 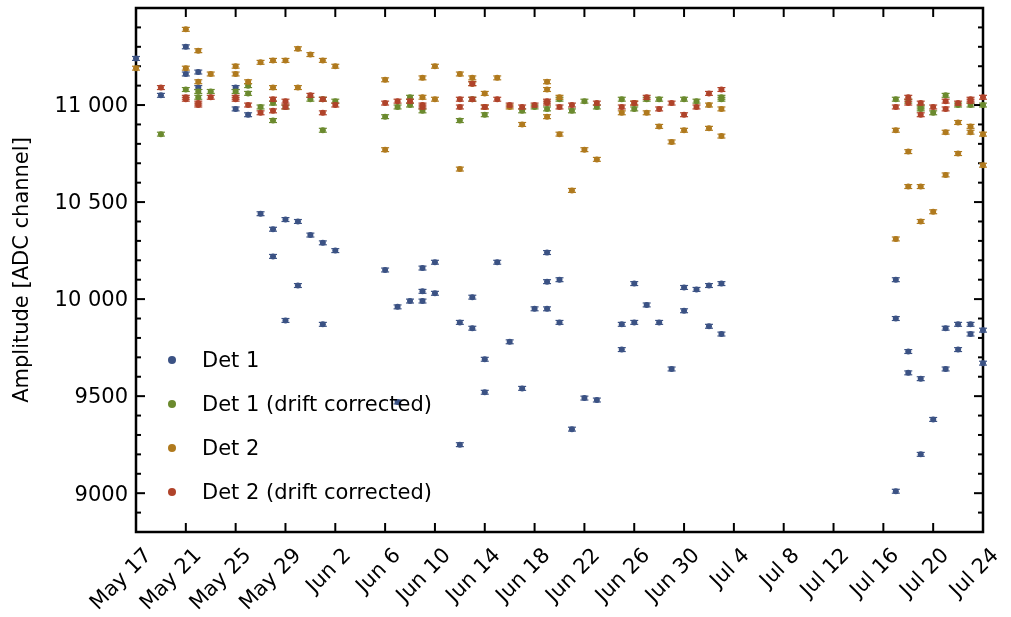 What do you see at coordinates (327, 570) in the screenshot?
I see `x-tick-label: Jun 2` at bounding box center [327, 570].